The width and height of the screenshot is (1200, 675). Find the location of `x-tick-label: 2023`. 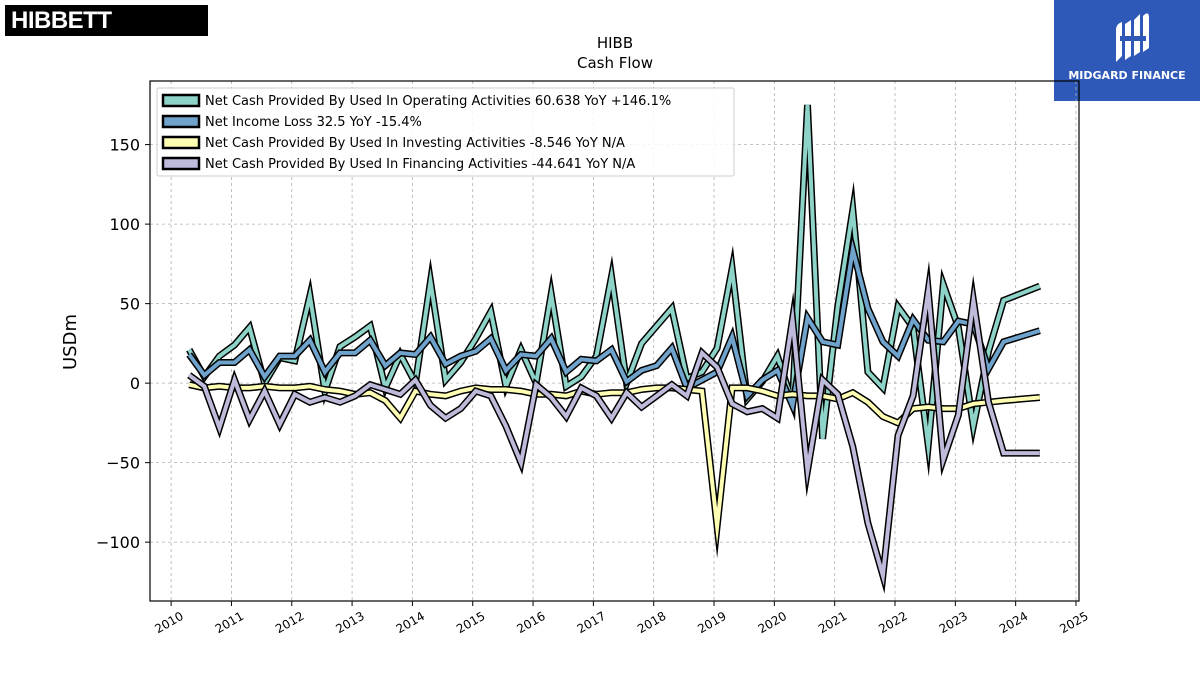

x-tick-label: 2023 is located at coordinates (953, 622).